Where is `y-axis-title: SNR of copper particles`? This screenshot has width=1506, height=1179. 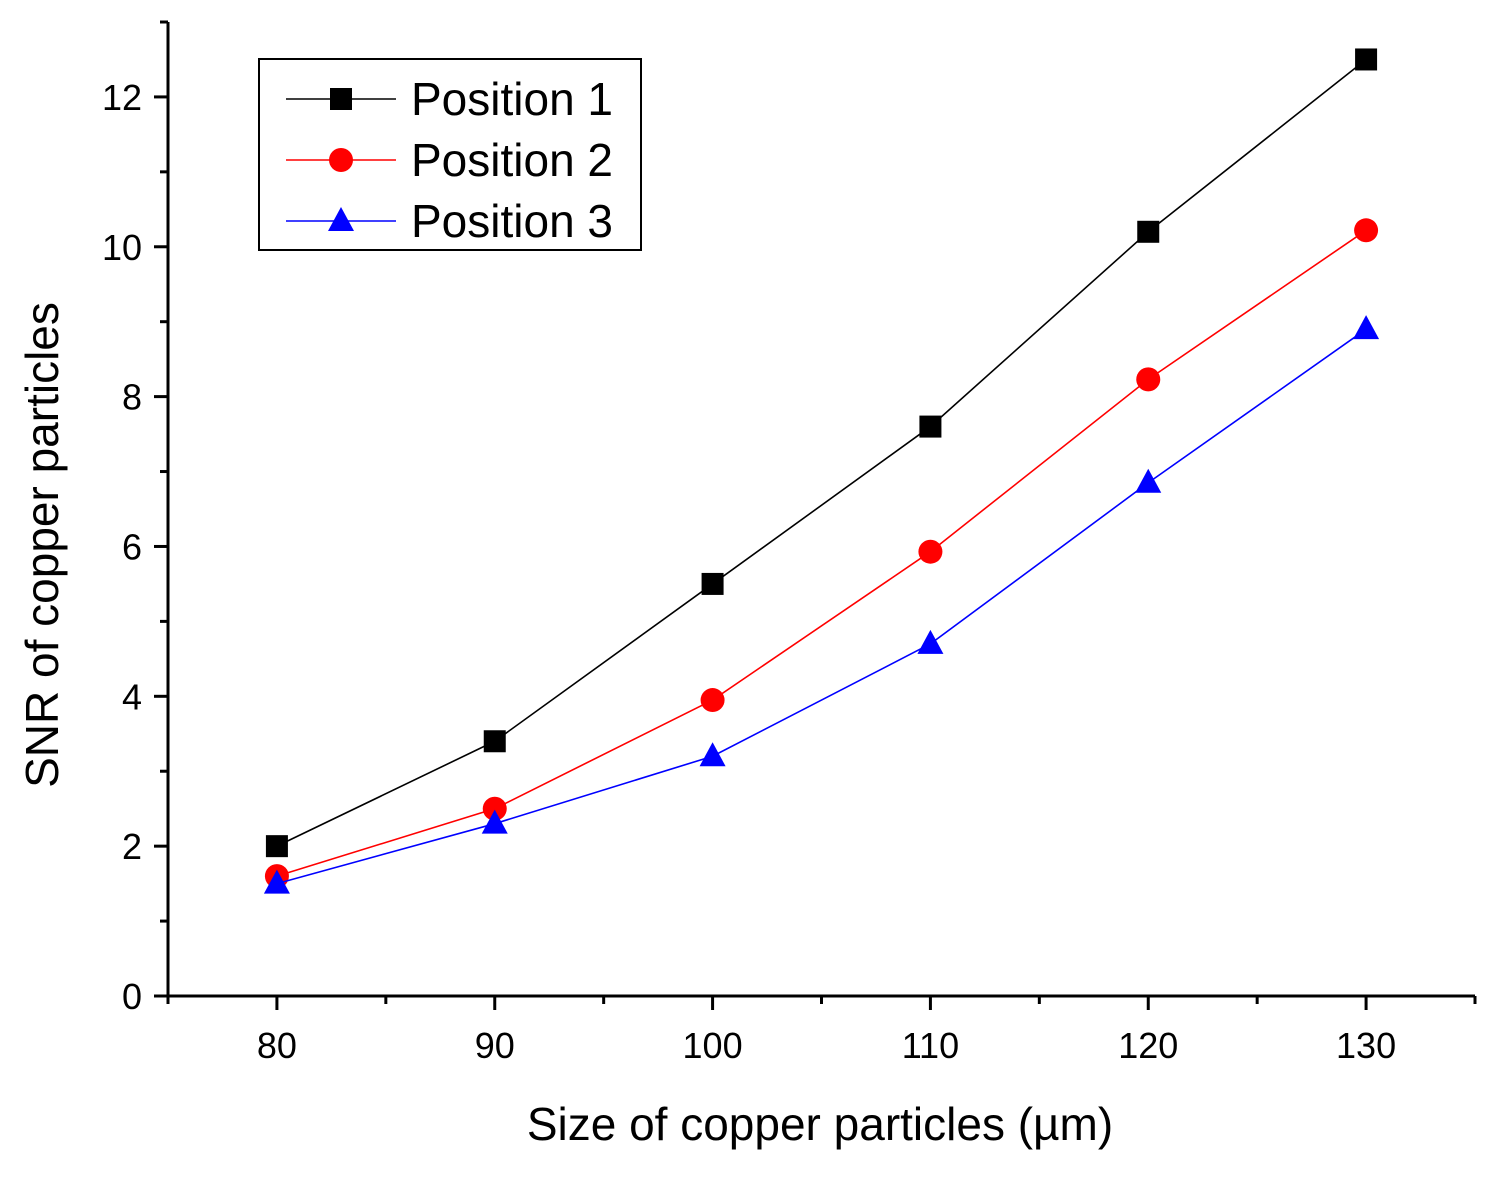 y-axis-title: SNR of copper particles is located at coordinates (42, 545).